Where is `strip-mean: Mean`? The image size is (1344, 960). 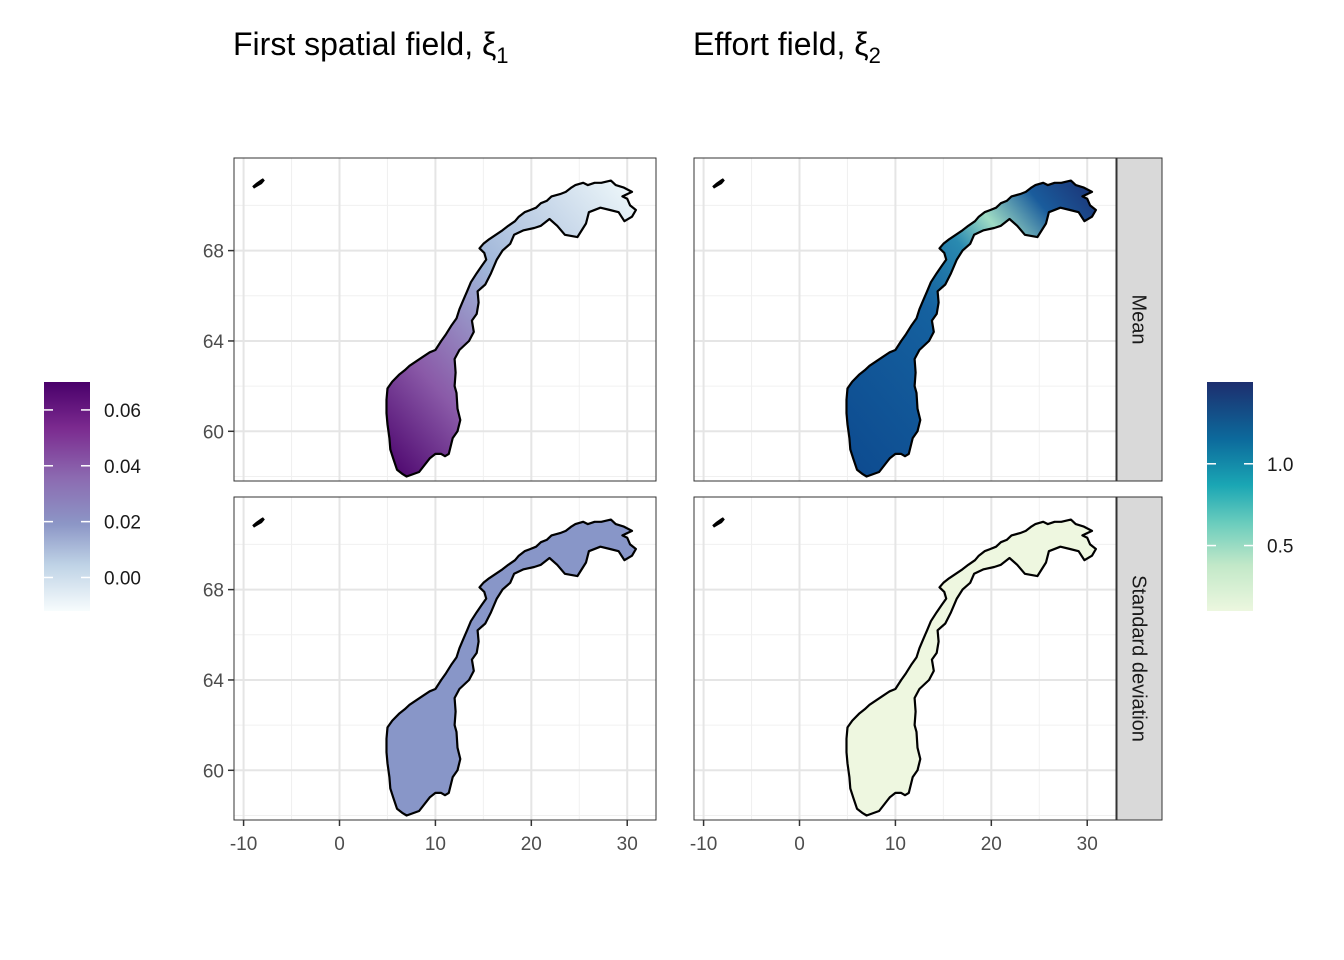
strip-mean: Mean is located at coordinates (1139, 319).